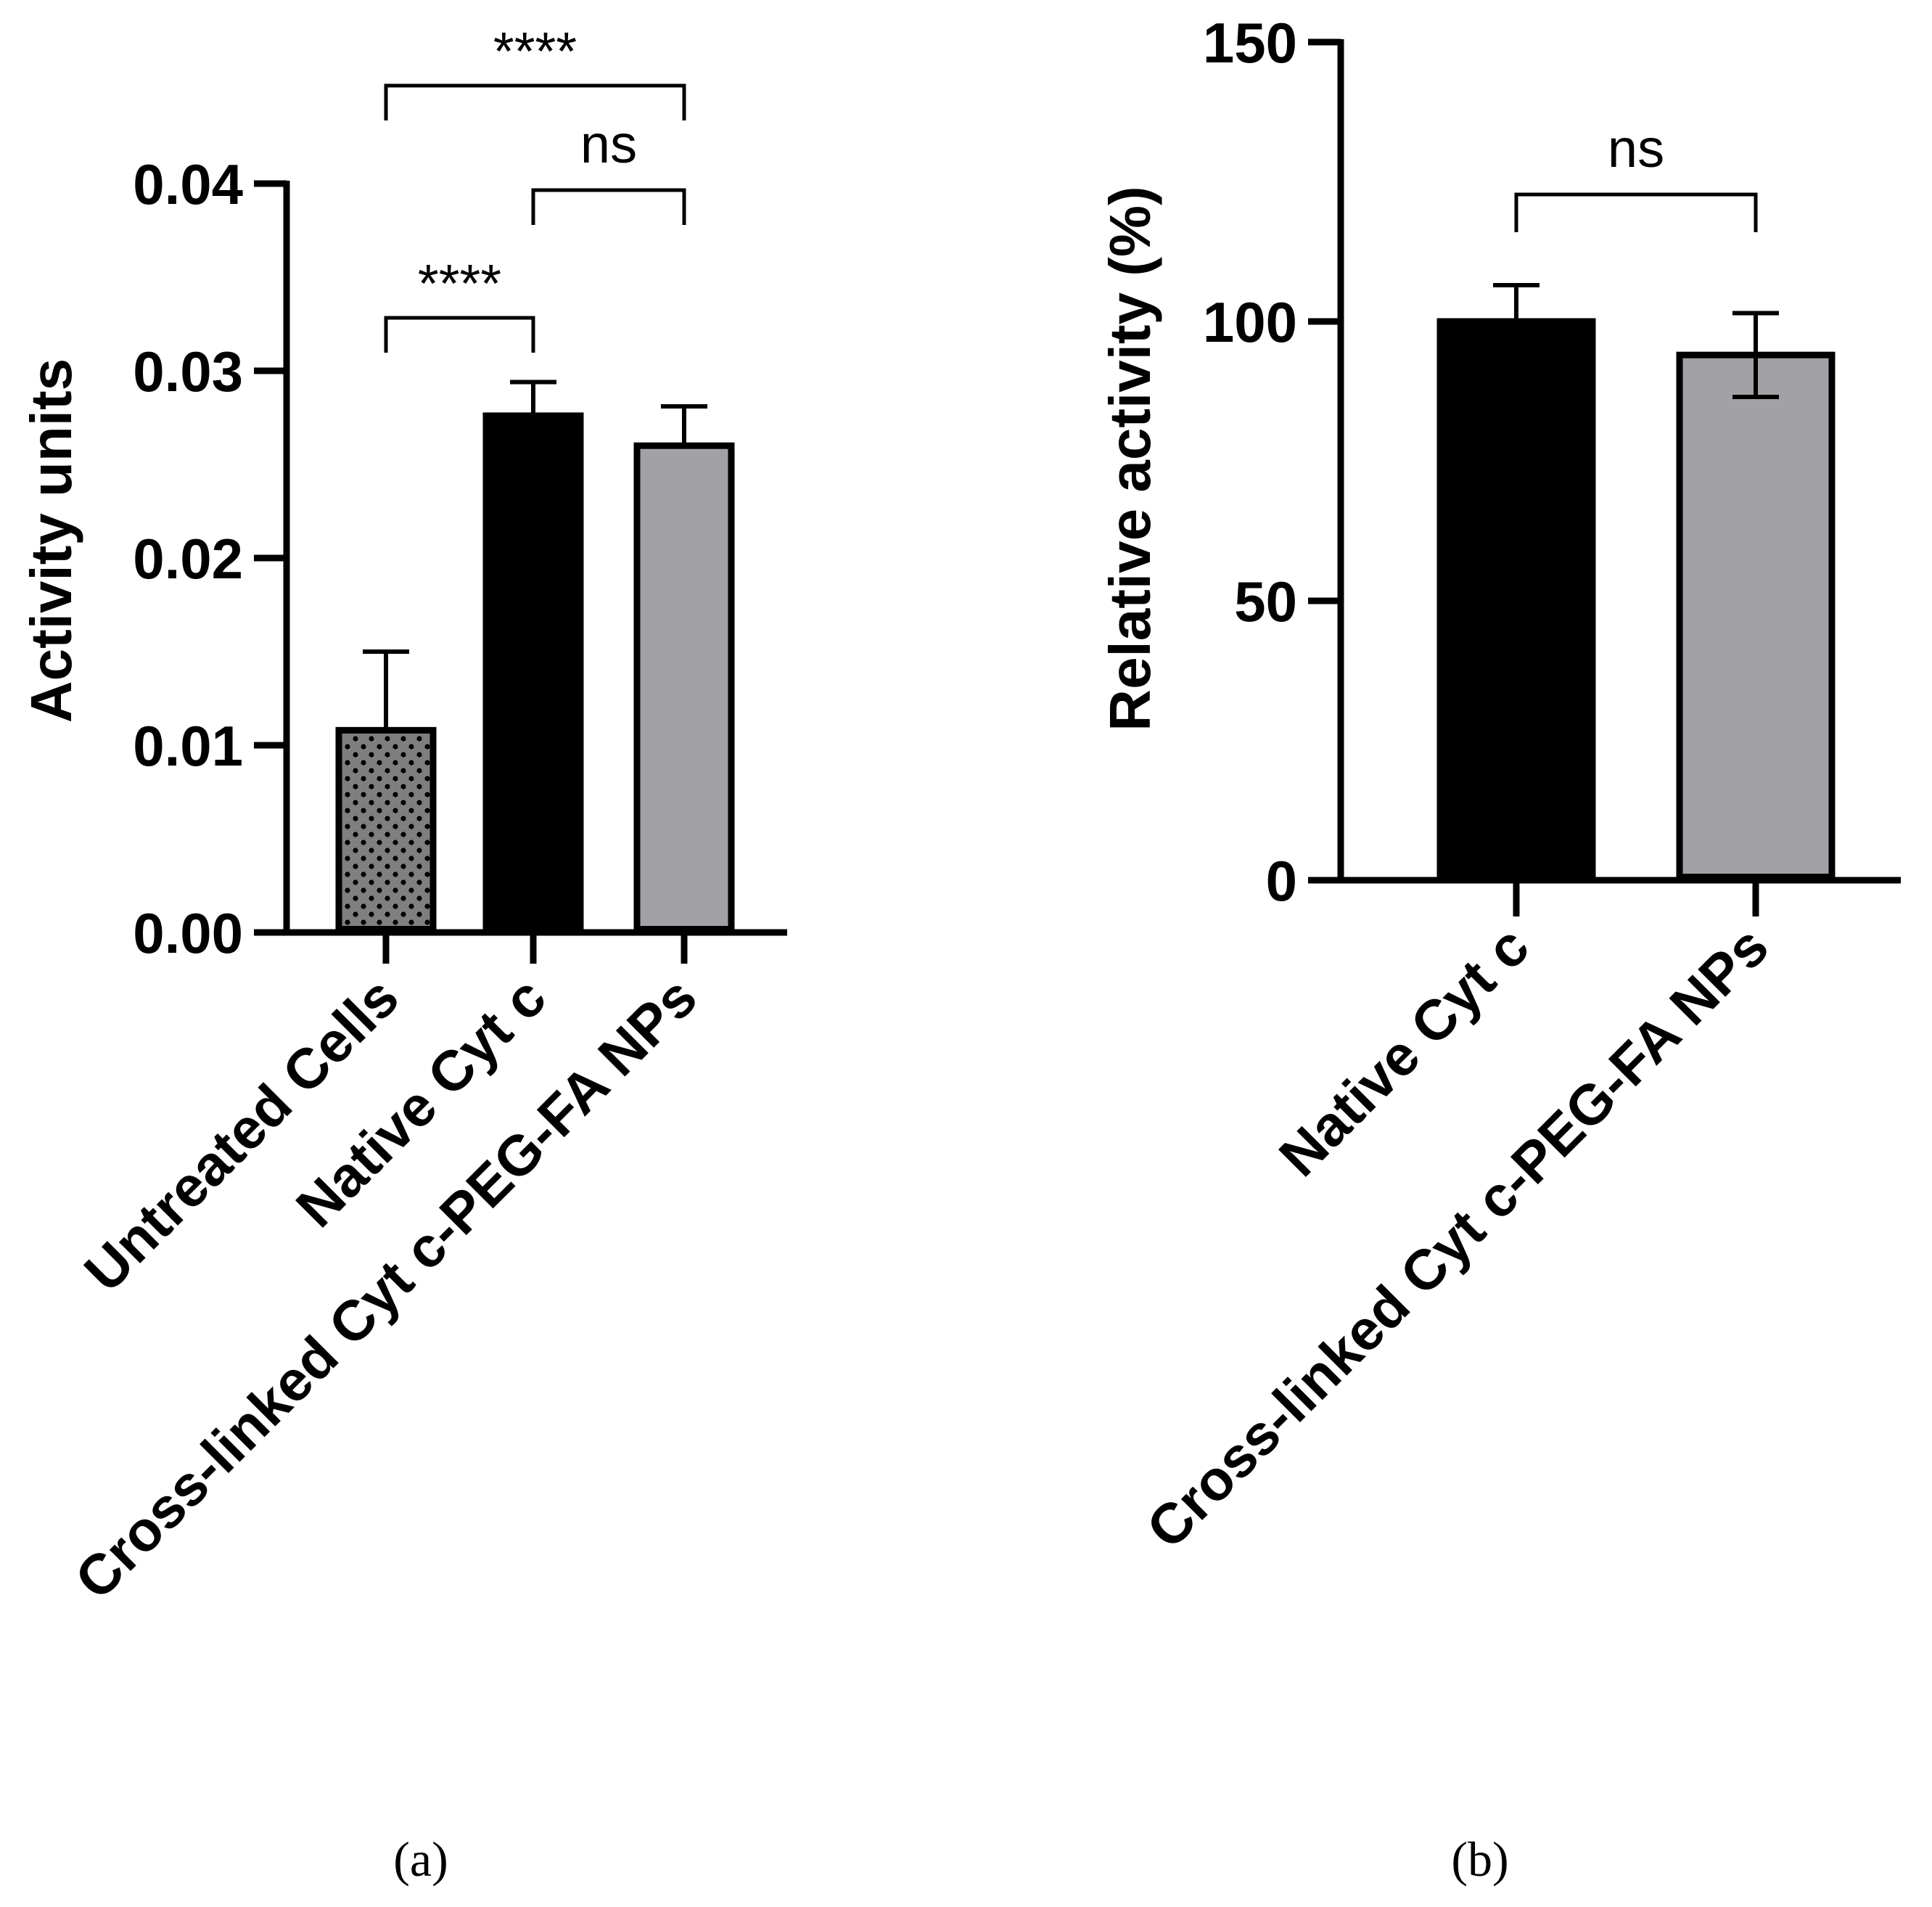 The width and height of the screenshot is (1932, 1907). What do you see at coordinates (188, 746) in the screenshot?
I see `y-tick-label: 0.01` at bounding box center [188, 746].